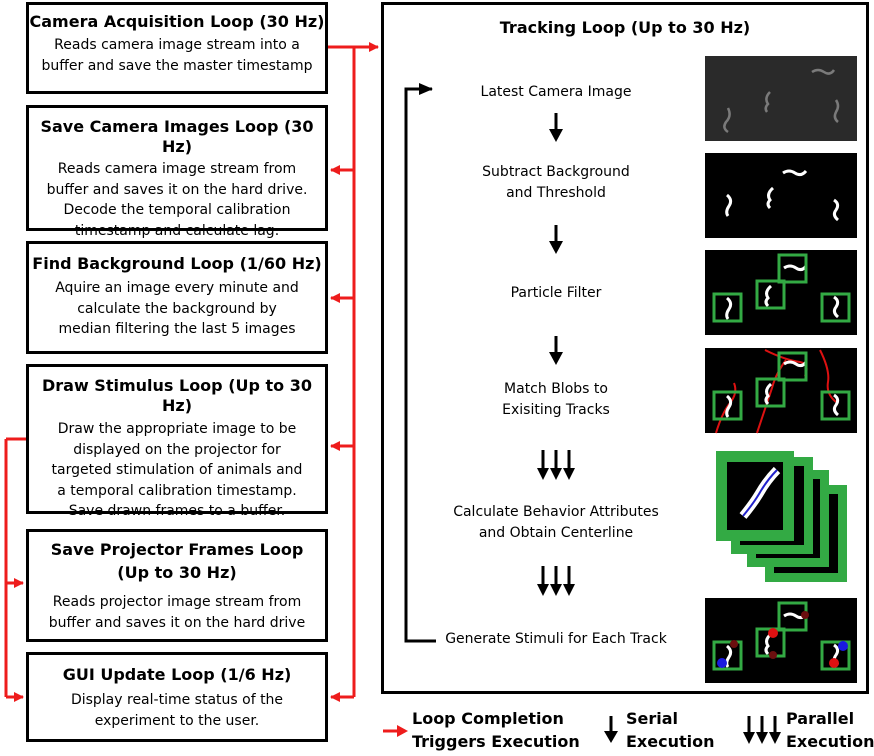 This screenshot has width=874, height=756. I want to click on loop-desc-line: buffer and saves it on the hard drive, so click(177, 622).